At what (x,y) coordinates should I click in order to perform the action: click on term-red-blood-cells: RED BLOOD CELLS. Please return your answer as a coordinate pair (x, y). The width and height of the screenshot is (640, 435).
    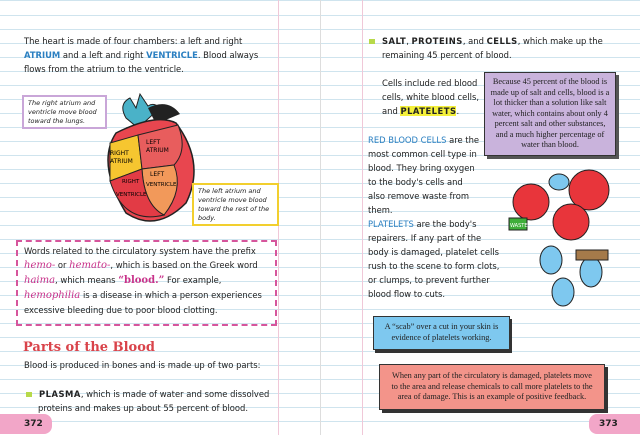
    Looking at the image, I should click on (407, 140).